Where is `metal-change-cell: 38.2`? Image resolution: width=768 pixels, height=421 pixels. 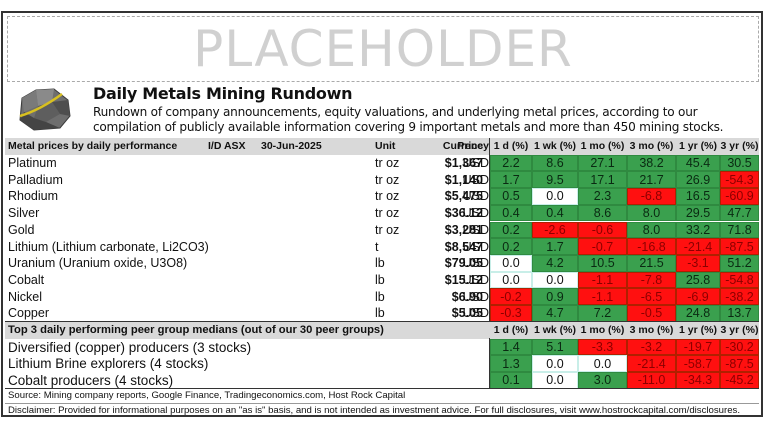 metal-change-cell: 38.2 is located at coordinates (651, 163).